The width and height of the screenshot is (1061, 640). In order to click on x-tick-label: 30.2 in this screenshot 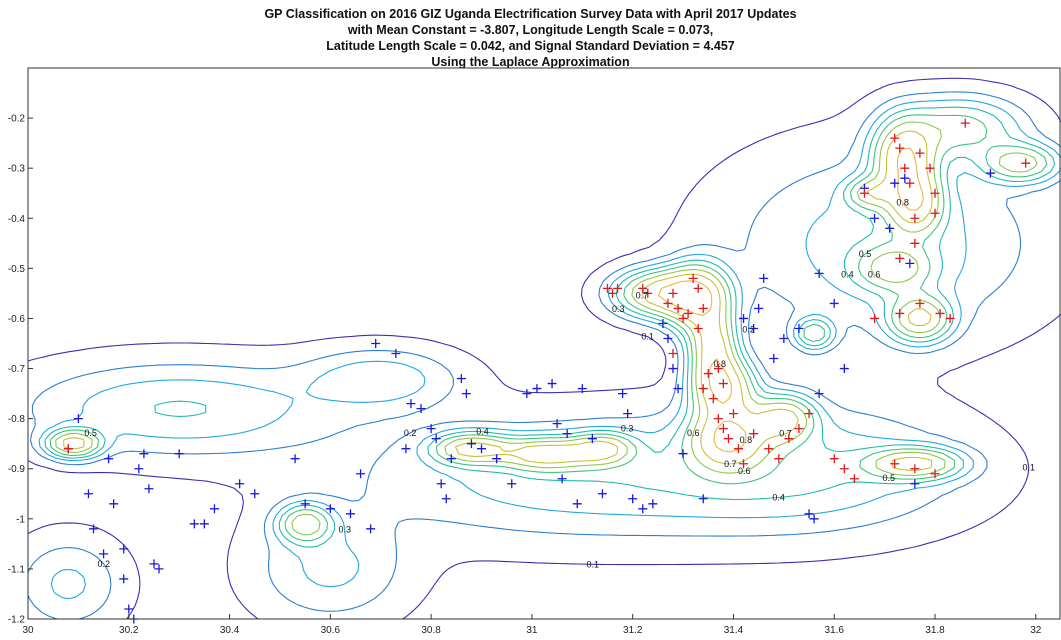, I will do `click(129, 630)`.